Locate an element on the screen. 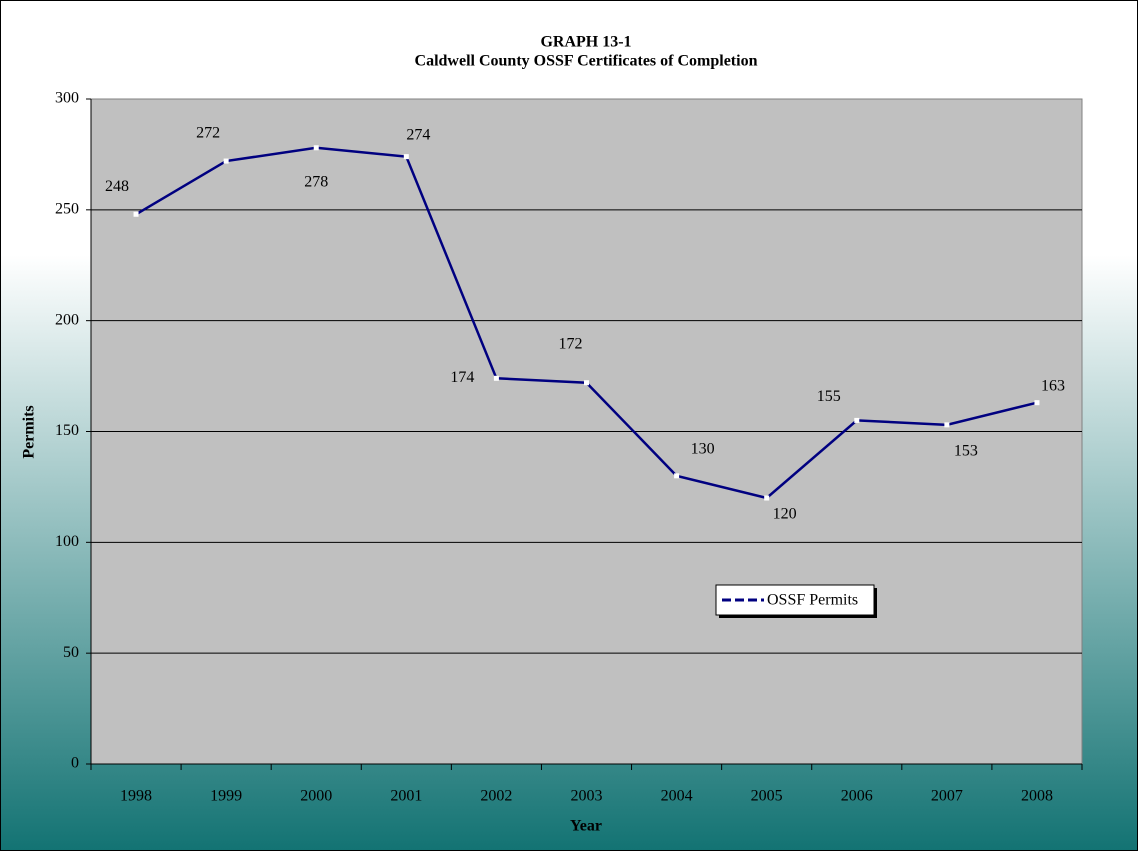 Image resolution: width=1138 pixels, height=851 pixels. data-label: 120 is located at coordinates (785, 514).